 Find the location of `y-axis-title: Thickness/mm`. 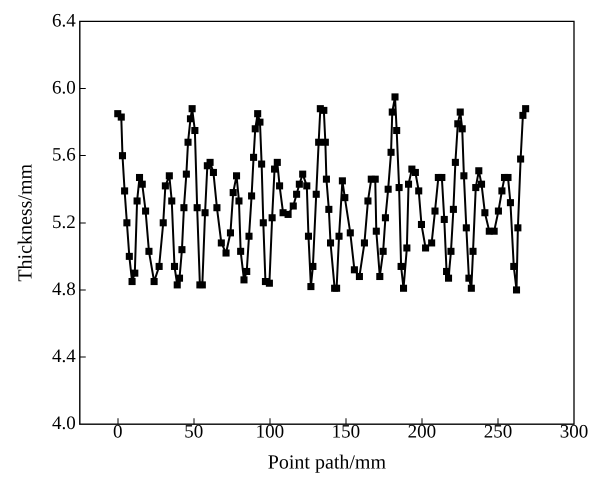

y-axis-title: Thickness/mm is located at coordinates (25, 222).